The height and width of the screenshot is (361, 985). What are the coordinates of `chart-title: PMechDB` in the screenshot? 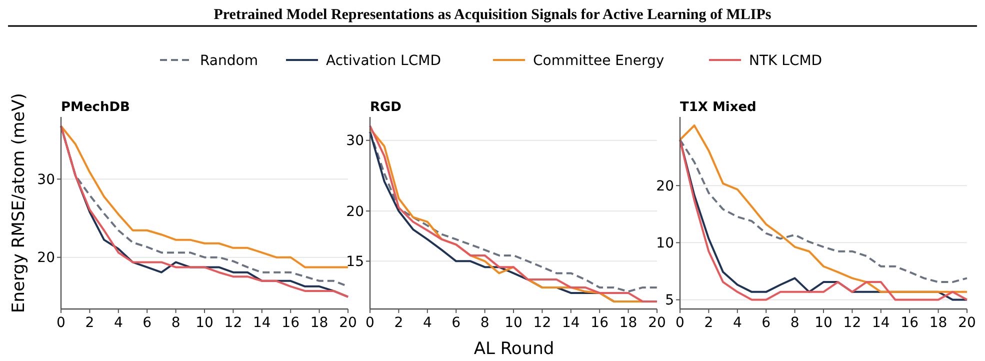 It's located at (95, 107).